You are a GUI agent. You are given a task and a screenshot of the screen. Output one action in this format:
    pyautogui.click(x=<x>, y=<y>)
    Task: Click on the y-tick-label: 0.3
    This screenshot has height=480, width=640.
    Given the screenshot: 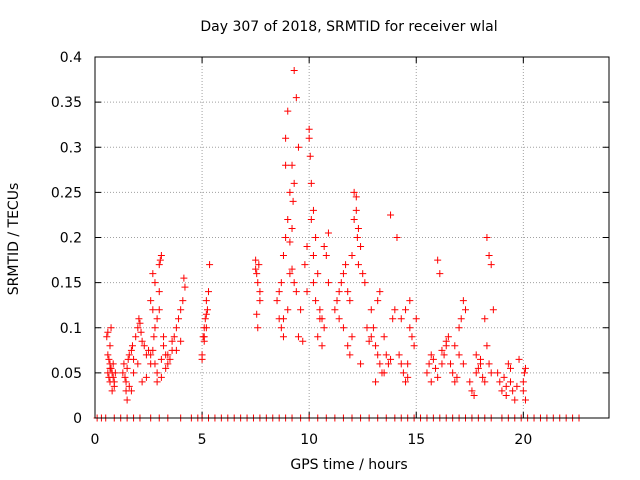 What is the action you would take?
    pyautogui.click(x=71, y=148)
    